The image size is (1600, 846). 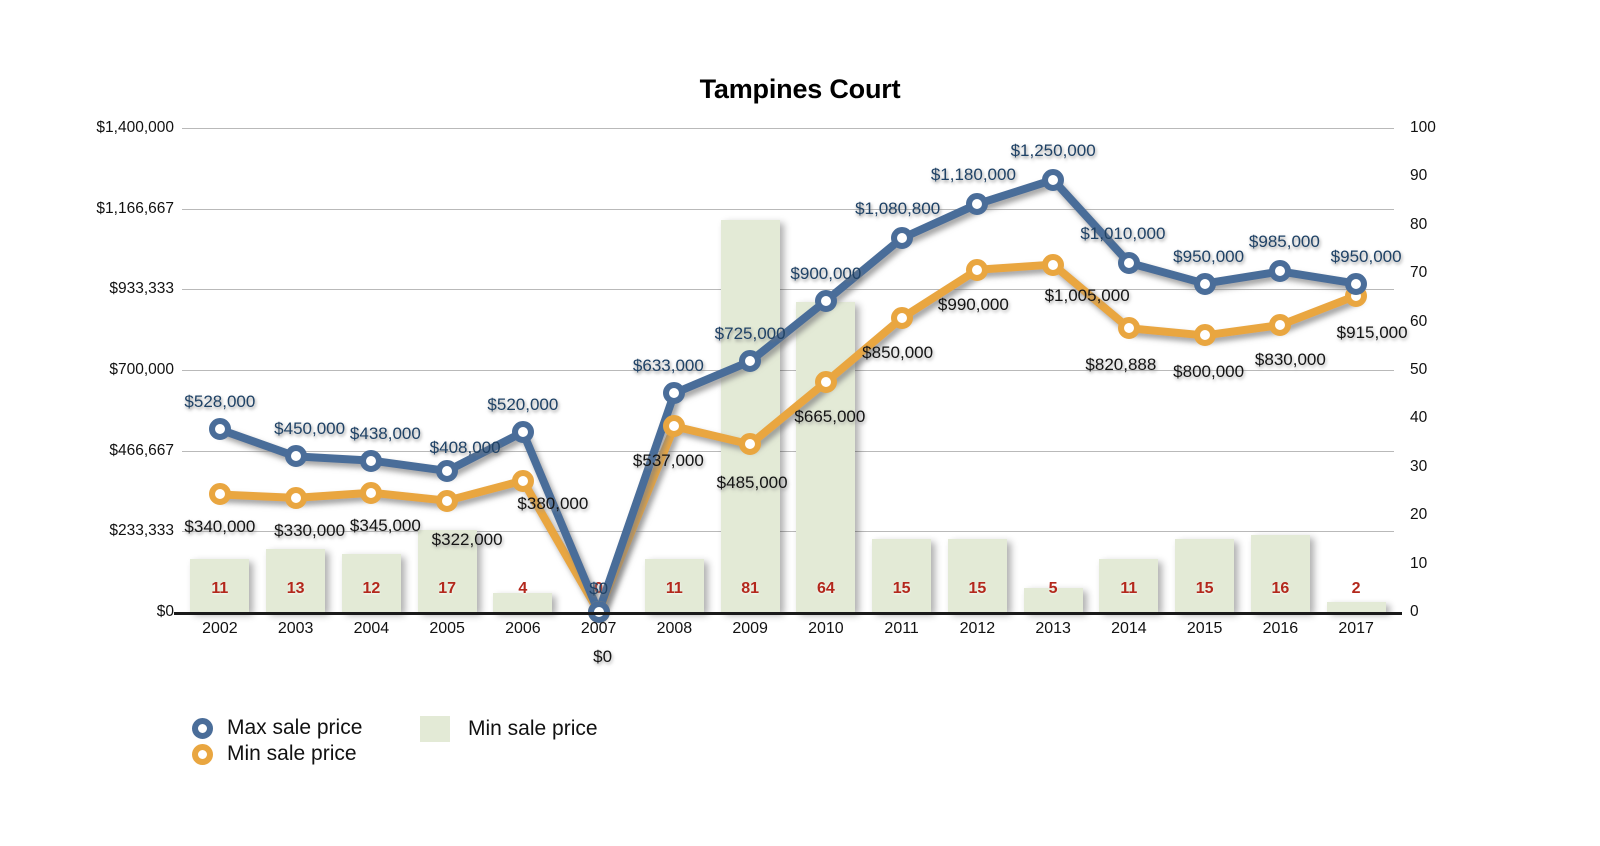 What do you see at coordinates (1419, 418) in the screenshot?
I see `y-axis-right-tick-label: 40` at bounding box center [1419, 418].